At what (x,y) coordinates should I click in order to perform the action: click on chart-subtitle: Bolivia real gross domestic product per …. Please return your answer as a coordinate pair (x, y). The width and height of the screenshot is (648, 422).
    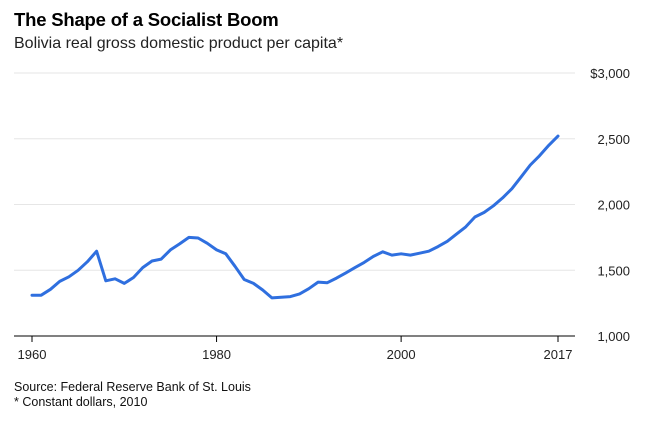
    Looking at the image, I should click on (179, 43).